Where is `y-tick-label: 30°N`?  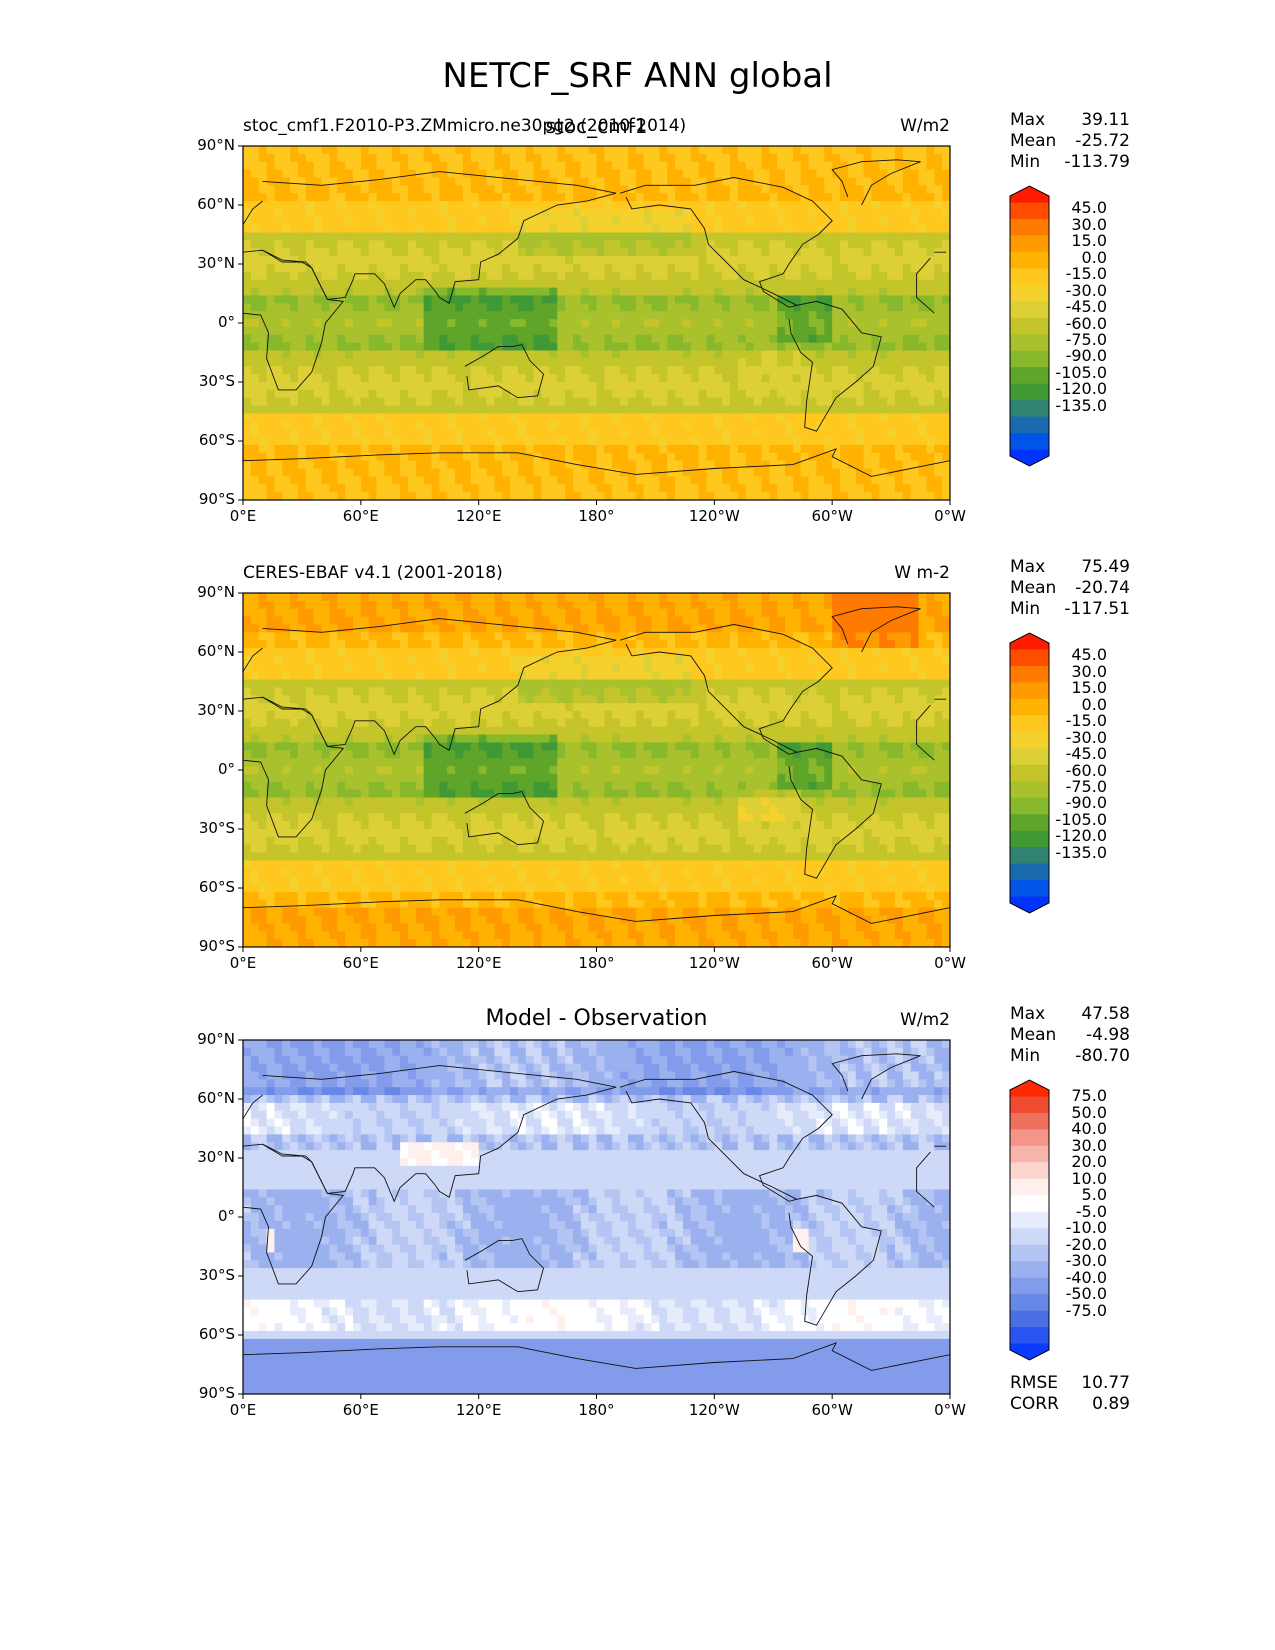
y-tick-label: 30°N is located at coordinates (216, 710).